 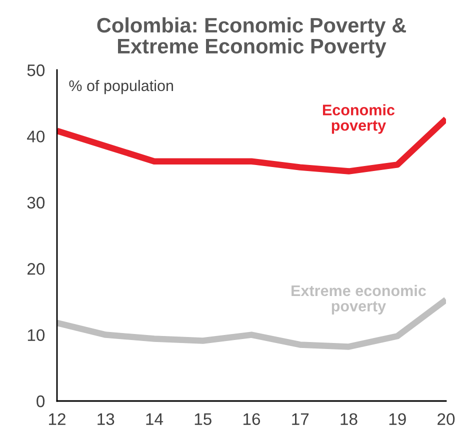 What do you see at coordinates (36, 202) in the screenshot?
I see `y-tick-label: 30` at bounding box center [36, 202].